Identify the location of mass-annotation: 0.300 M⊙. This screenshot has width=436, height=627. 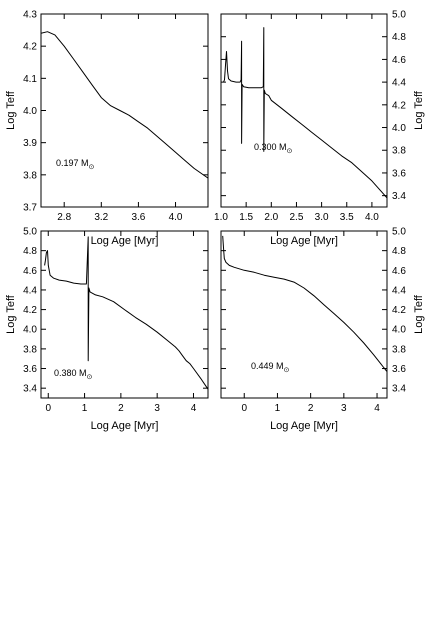
(273, 148).